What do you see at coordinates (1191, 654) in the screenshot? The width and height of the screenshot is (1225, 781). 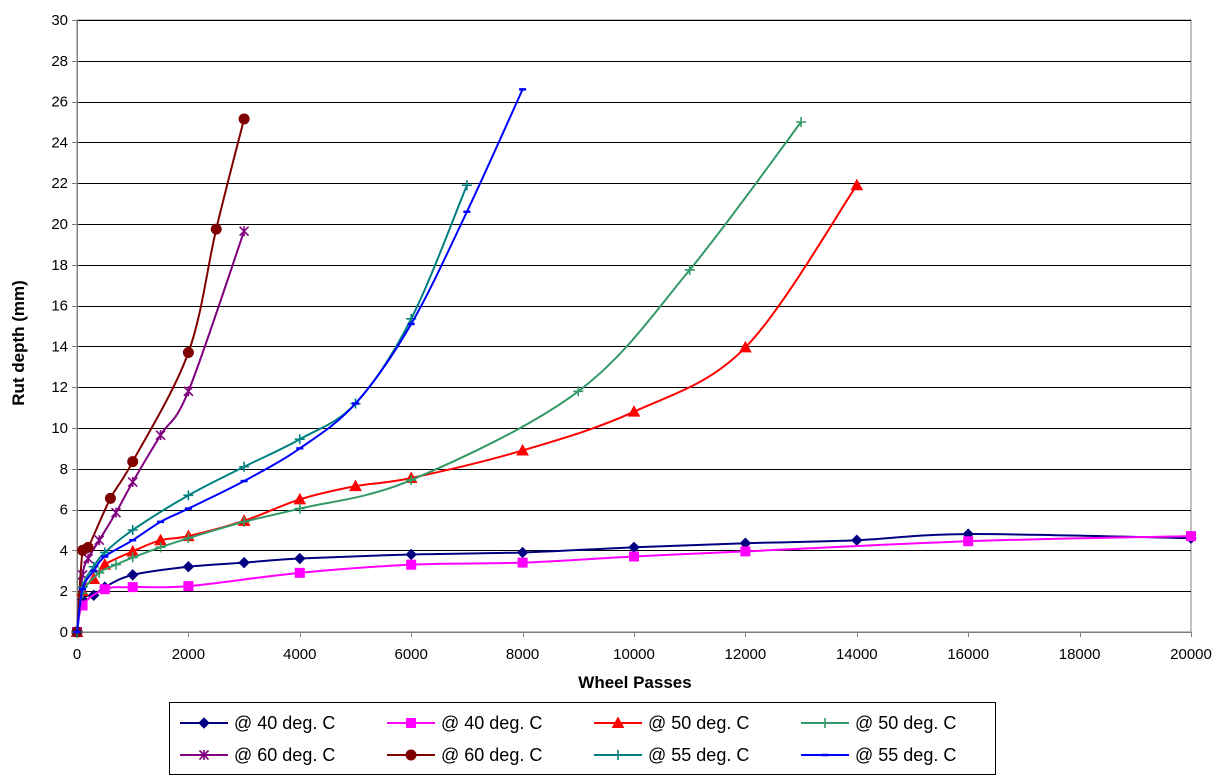 I see `x-tick-label: 20000` at bounding box center [1191, 654].